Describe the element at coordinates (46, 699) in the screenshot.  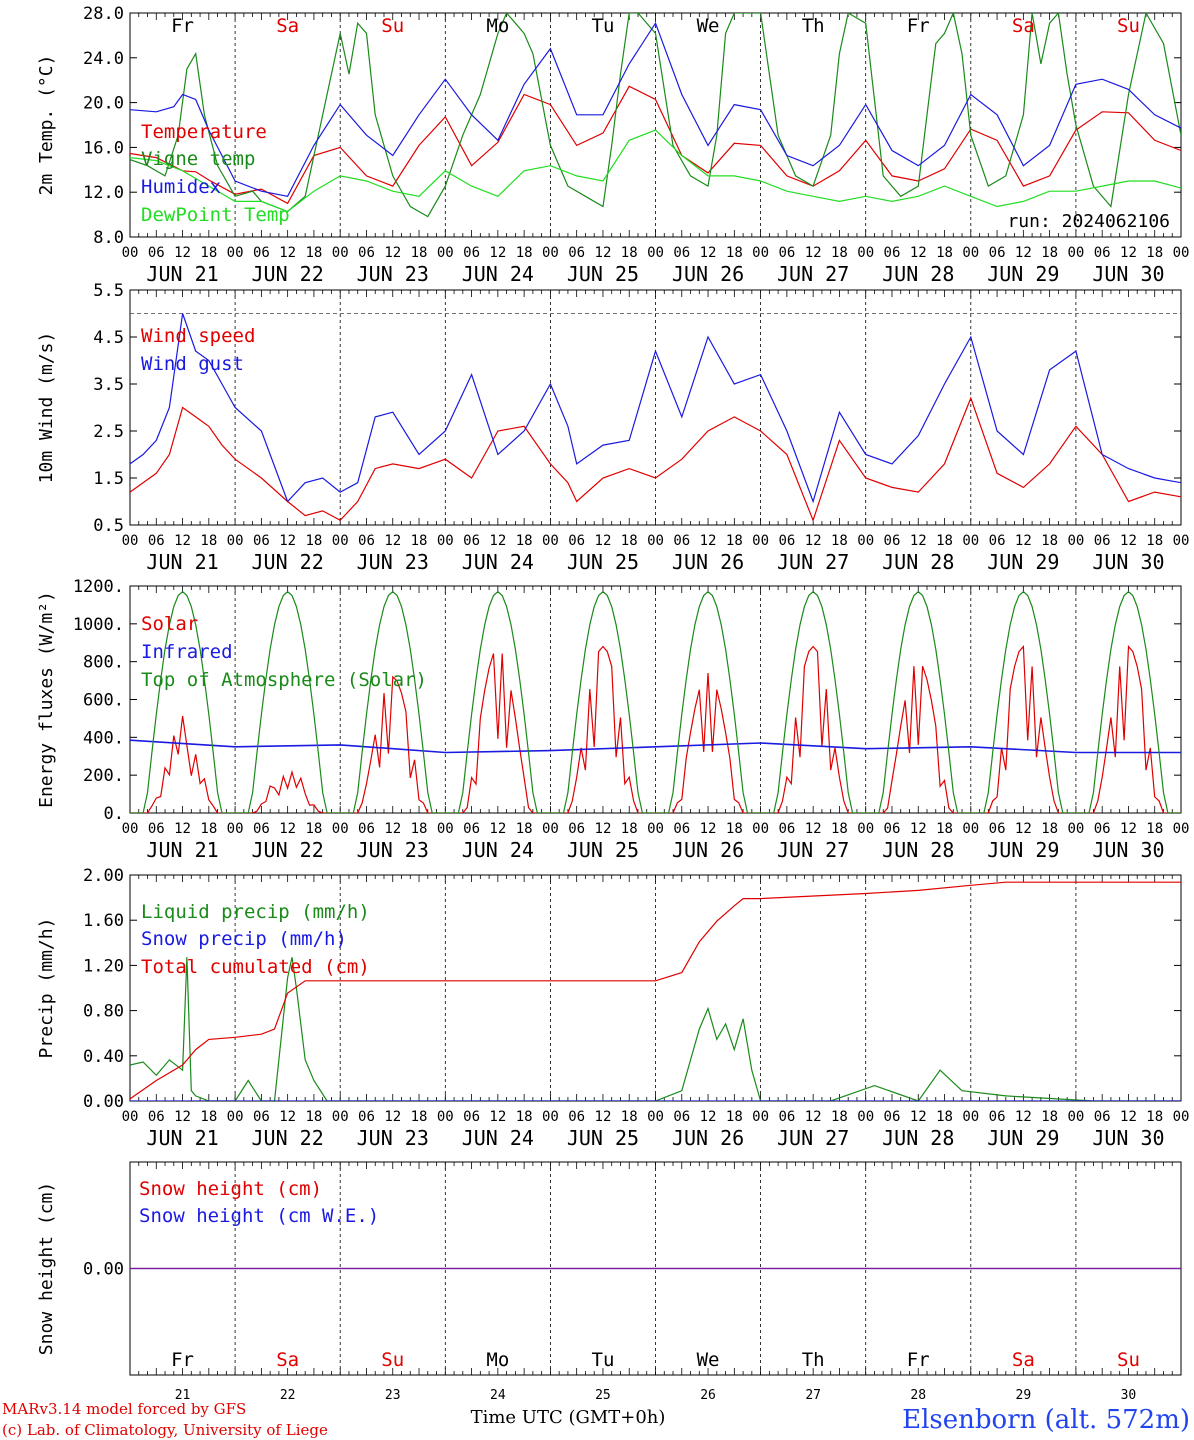
I see `y-axis-label: Energy fluxes (W/m²)` at that location.